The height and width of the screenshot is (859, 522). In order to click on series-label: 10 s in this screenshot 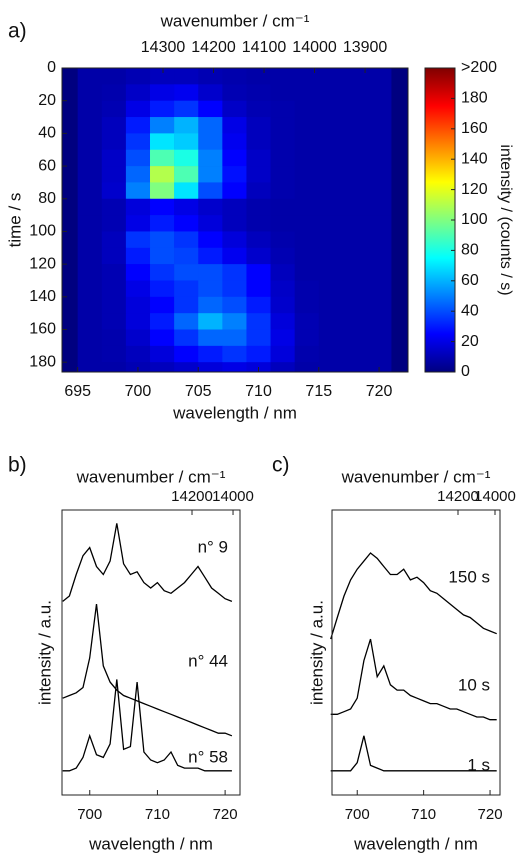, I will do `click(474, 684)`.